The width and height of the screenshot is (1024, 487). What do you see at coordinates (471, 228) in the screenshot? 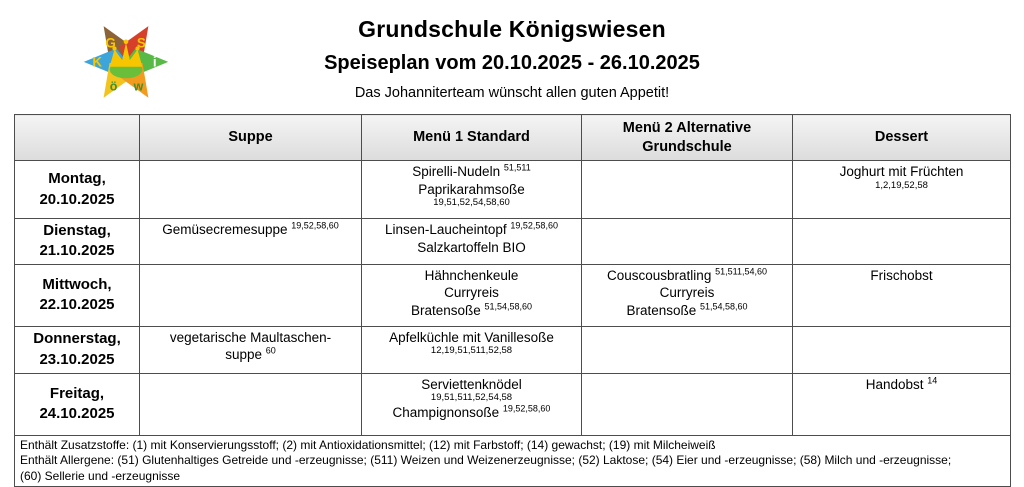
I see `dish-line: Linsen-Laucheintopf 19,52,58,60` at bounding box center [471, 228].